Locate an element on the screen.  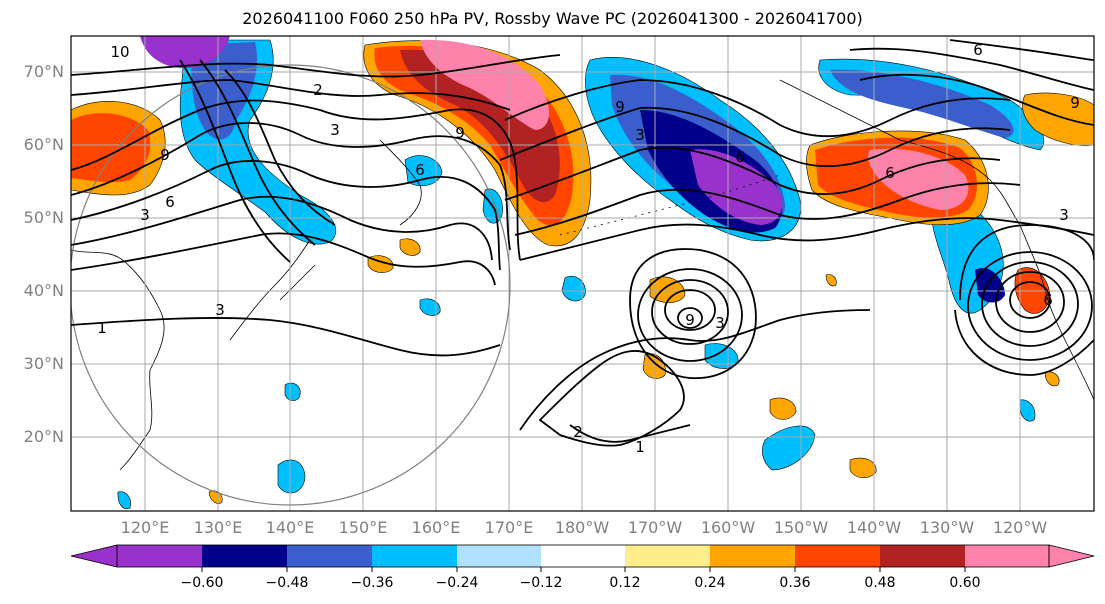
lon-label-150w: 150°W is located at coordinates (801, 527).